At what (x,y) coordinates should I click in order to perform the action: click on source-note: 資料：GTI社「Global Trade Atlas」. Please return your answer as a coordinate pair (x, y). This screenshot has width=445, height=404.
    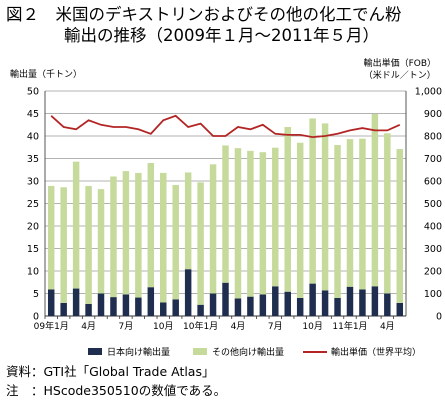
    Looking at the image, I should click on (110, 371).